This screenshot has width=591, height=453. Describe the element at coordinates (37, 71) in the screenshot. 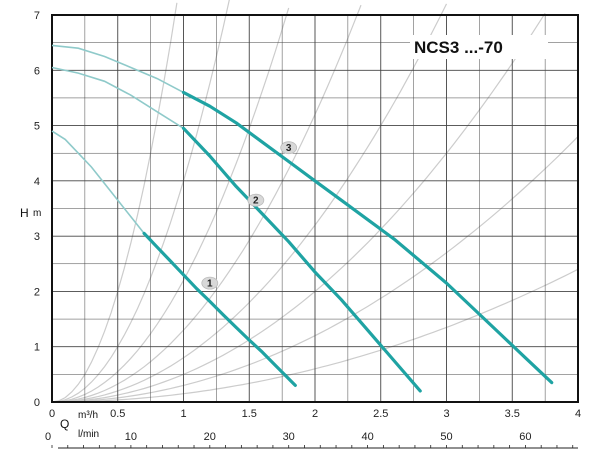

I see `y-tick-label: 6` at that location.